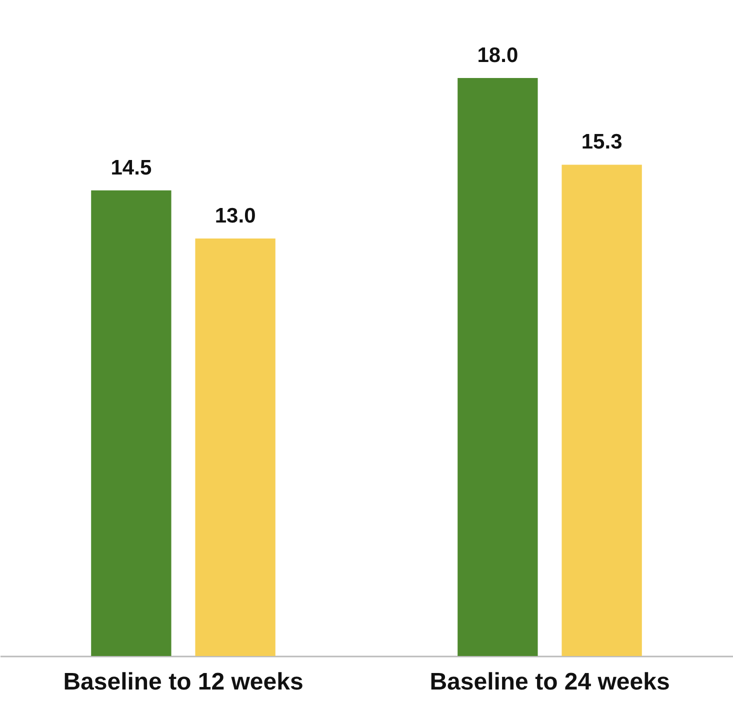 The width and height of the screenshot is (733, 702). I want to click on data-label: 14.5, so click(131, 168).